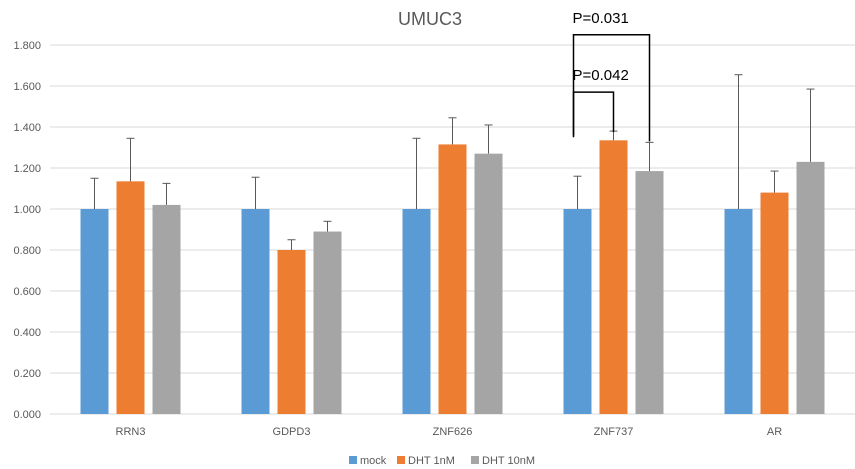 This screenshot has height=469, width=855. I want to click on x-tick-label: ZNF626, so click(453, 432).